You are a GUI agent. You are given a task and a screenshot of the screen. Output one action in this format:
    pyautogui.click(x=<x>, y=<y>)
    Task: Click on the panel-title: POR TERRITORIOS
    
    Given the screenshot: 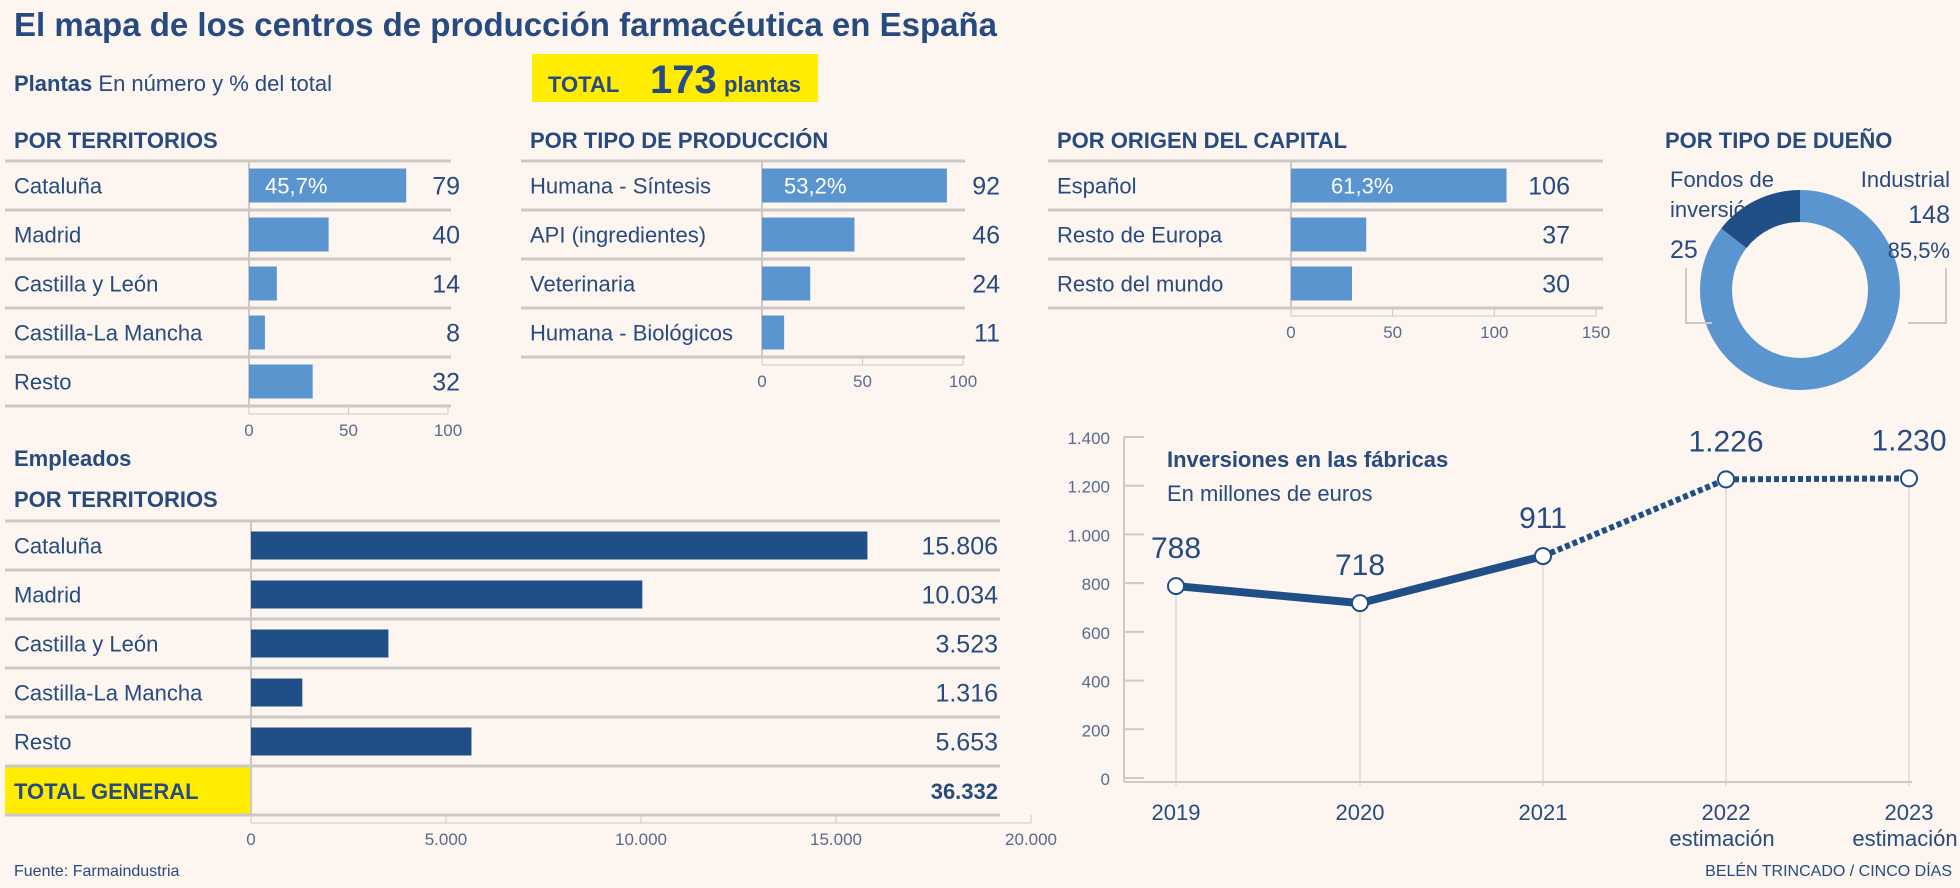 What is the action you would take?
    pyautogui.click(x=116, y=140)
    